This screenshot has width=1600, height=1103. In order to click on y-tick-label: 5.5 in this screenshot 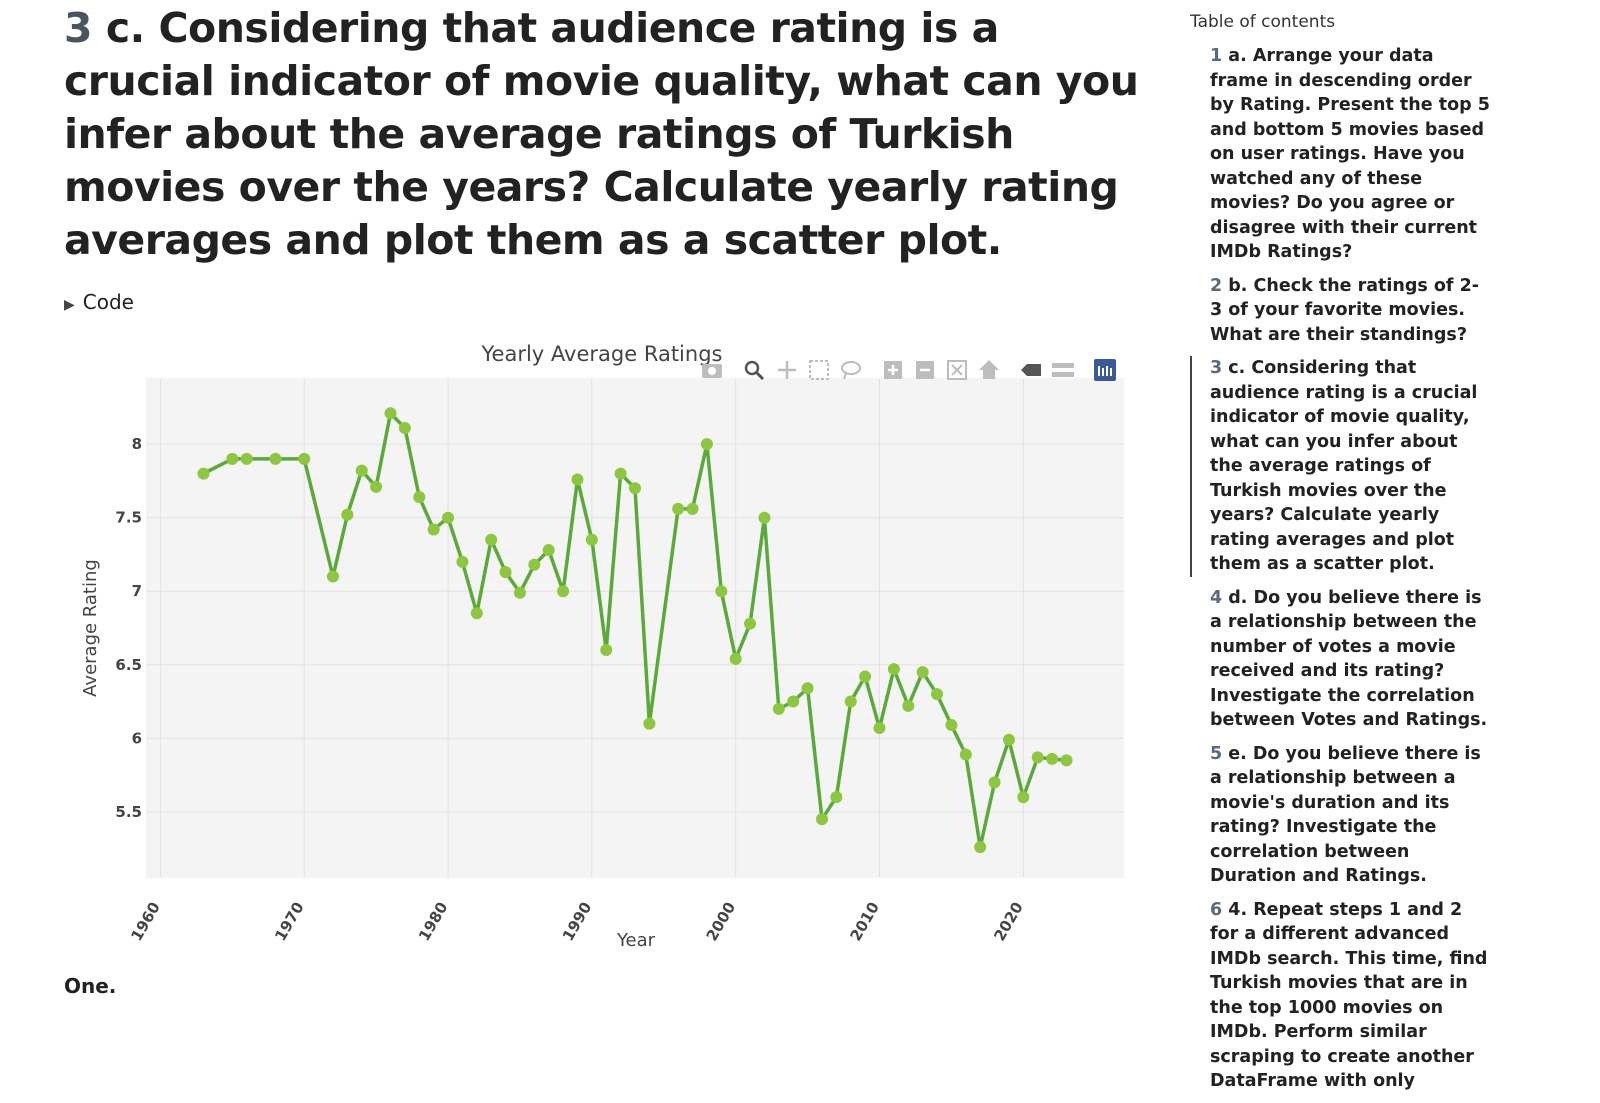, I will do `click(128, 812)`.